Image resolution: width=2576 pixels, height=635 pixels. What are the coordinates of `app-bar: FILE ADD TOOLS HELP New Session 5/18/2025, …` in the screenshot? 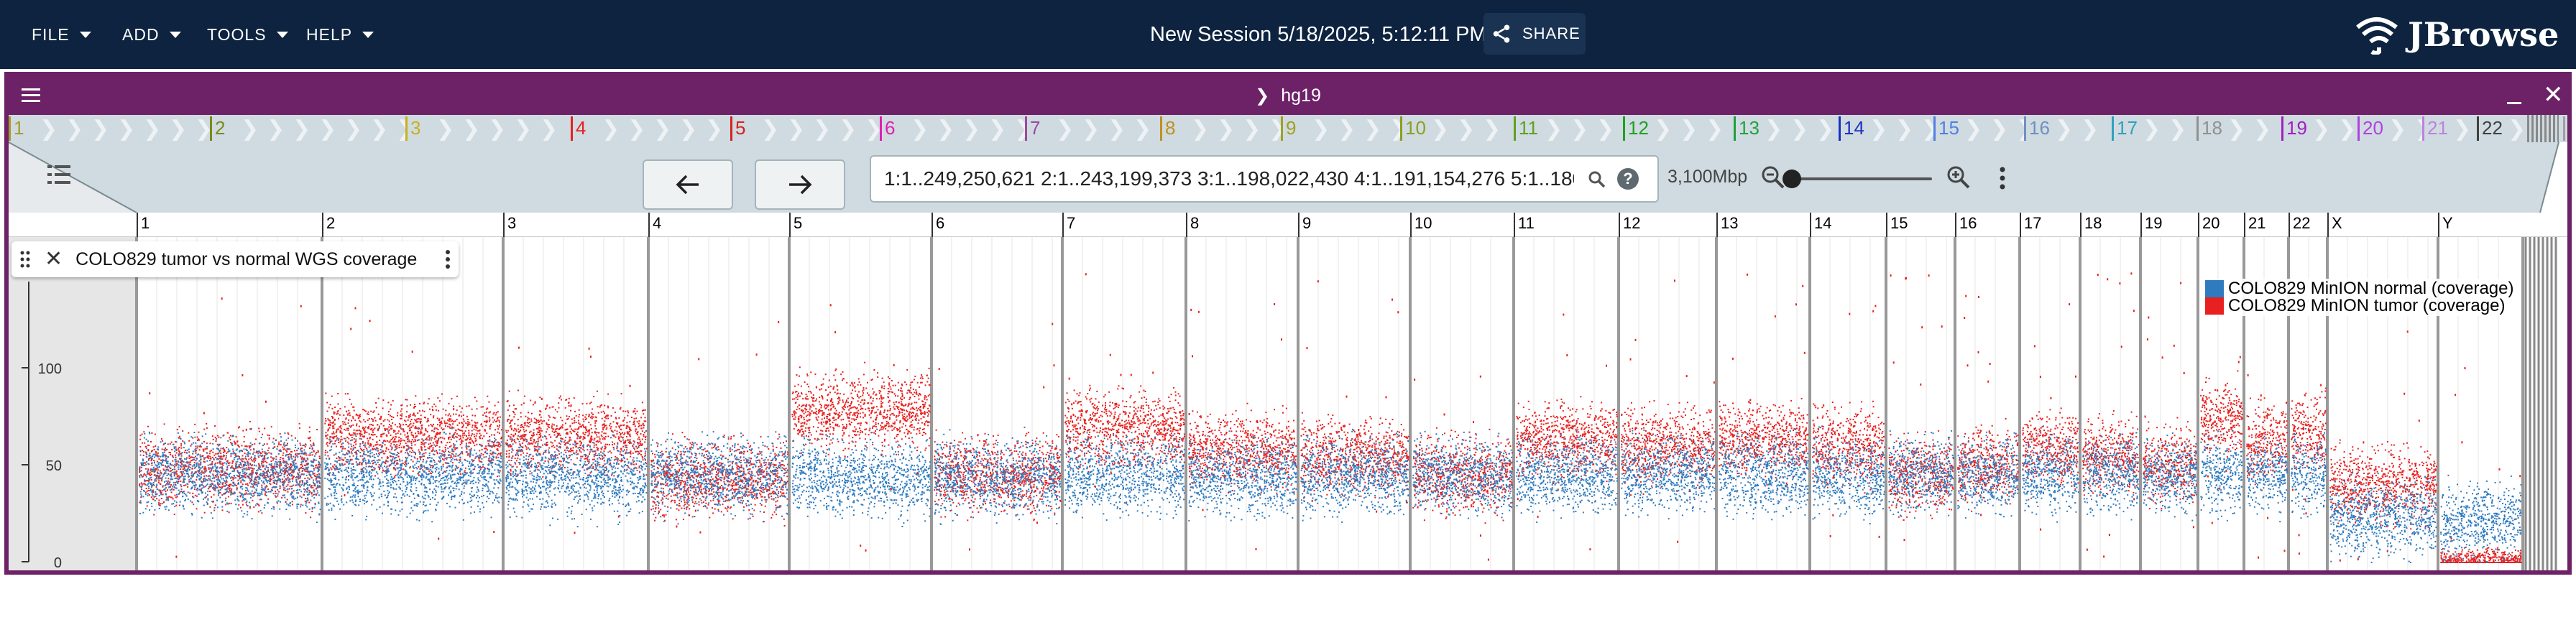 It's located at (1288, 34).